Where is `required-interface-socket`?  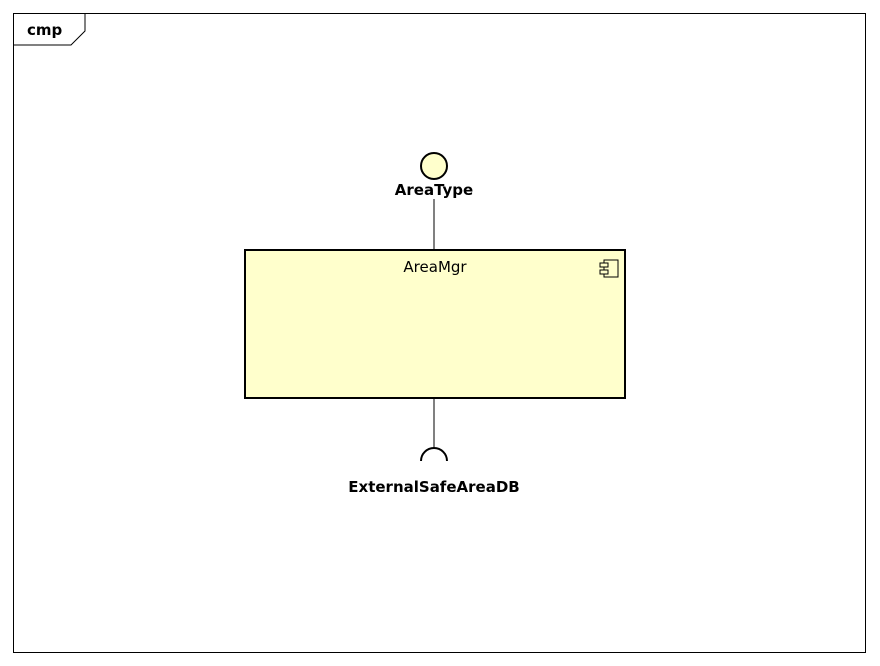
required-interface-socket is located at coordinates (434, 454).